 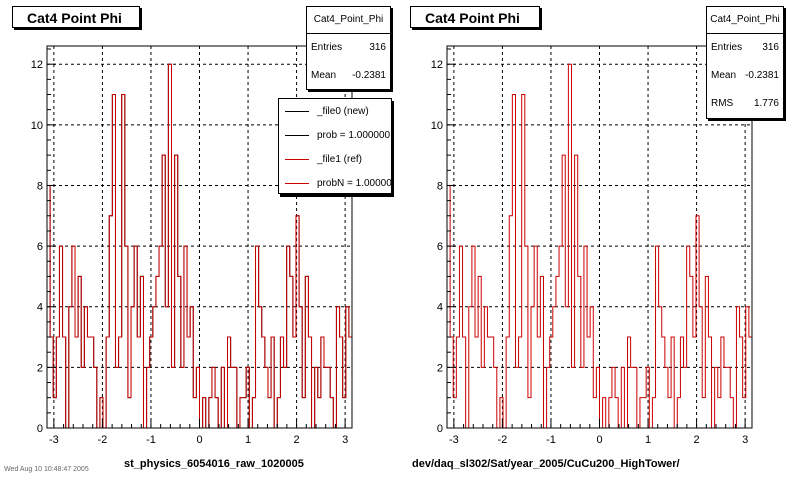 I want to click on left-plot-title: Cat4 Point Phi, so click(x=76, y=17).